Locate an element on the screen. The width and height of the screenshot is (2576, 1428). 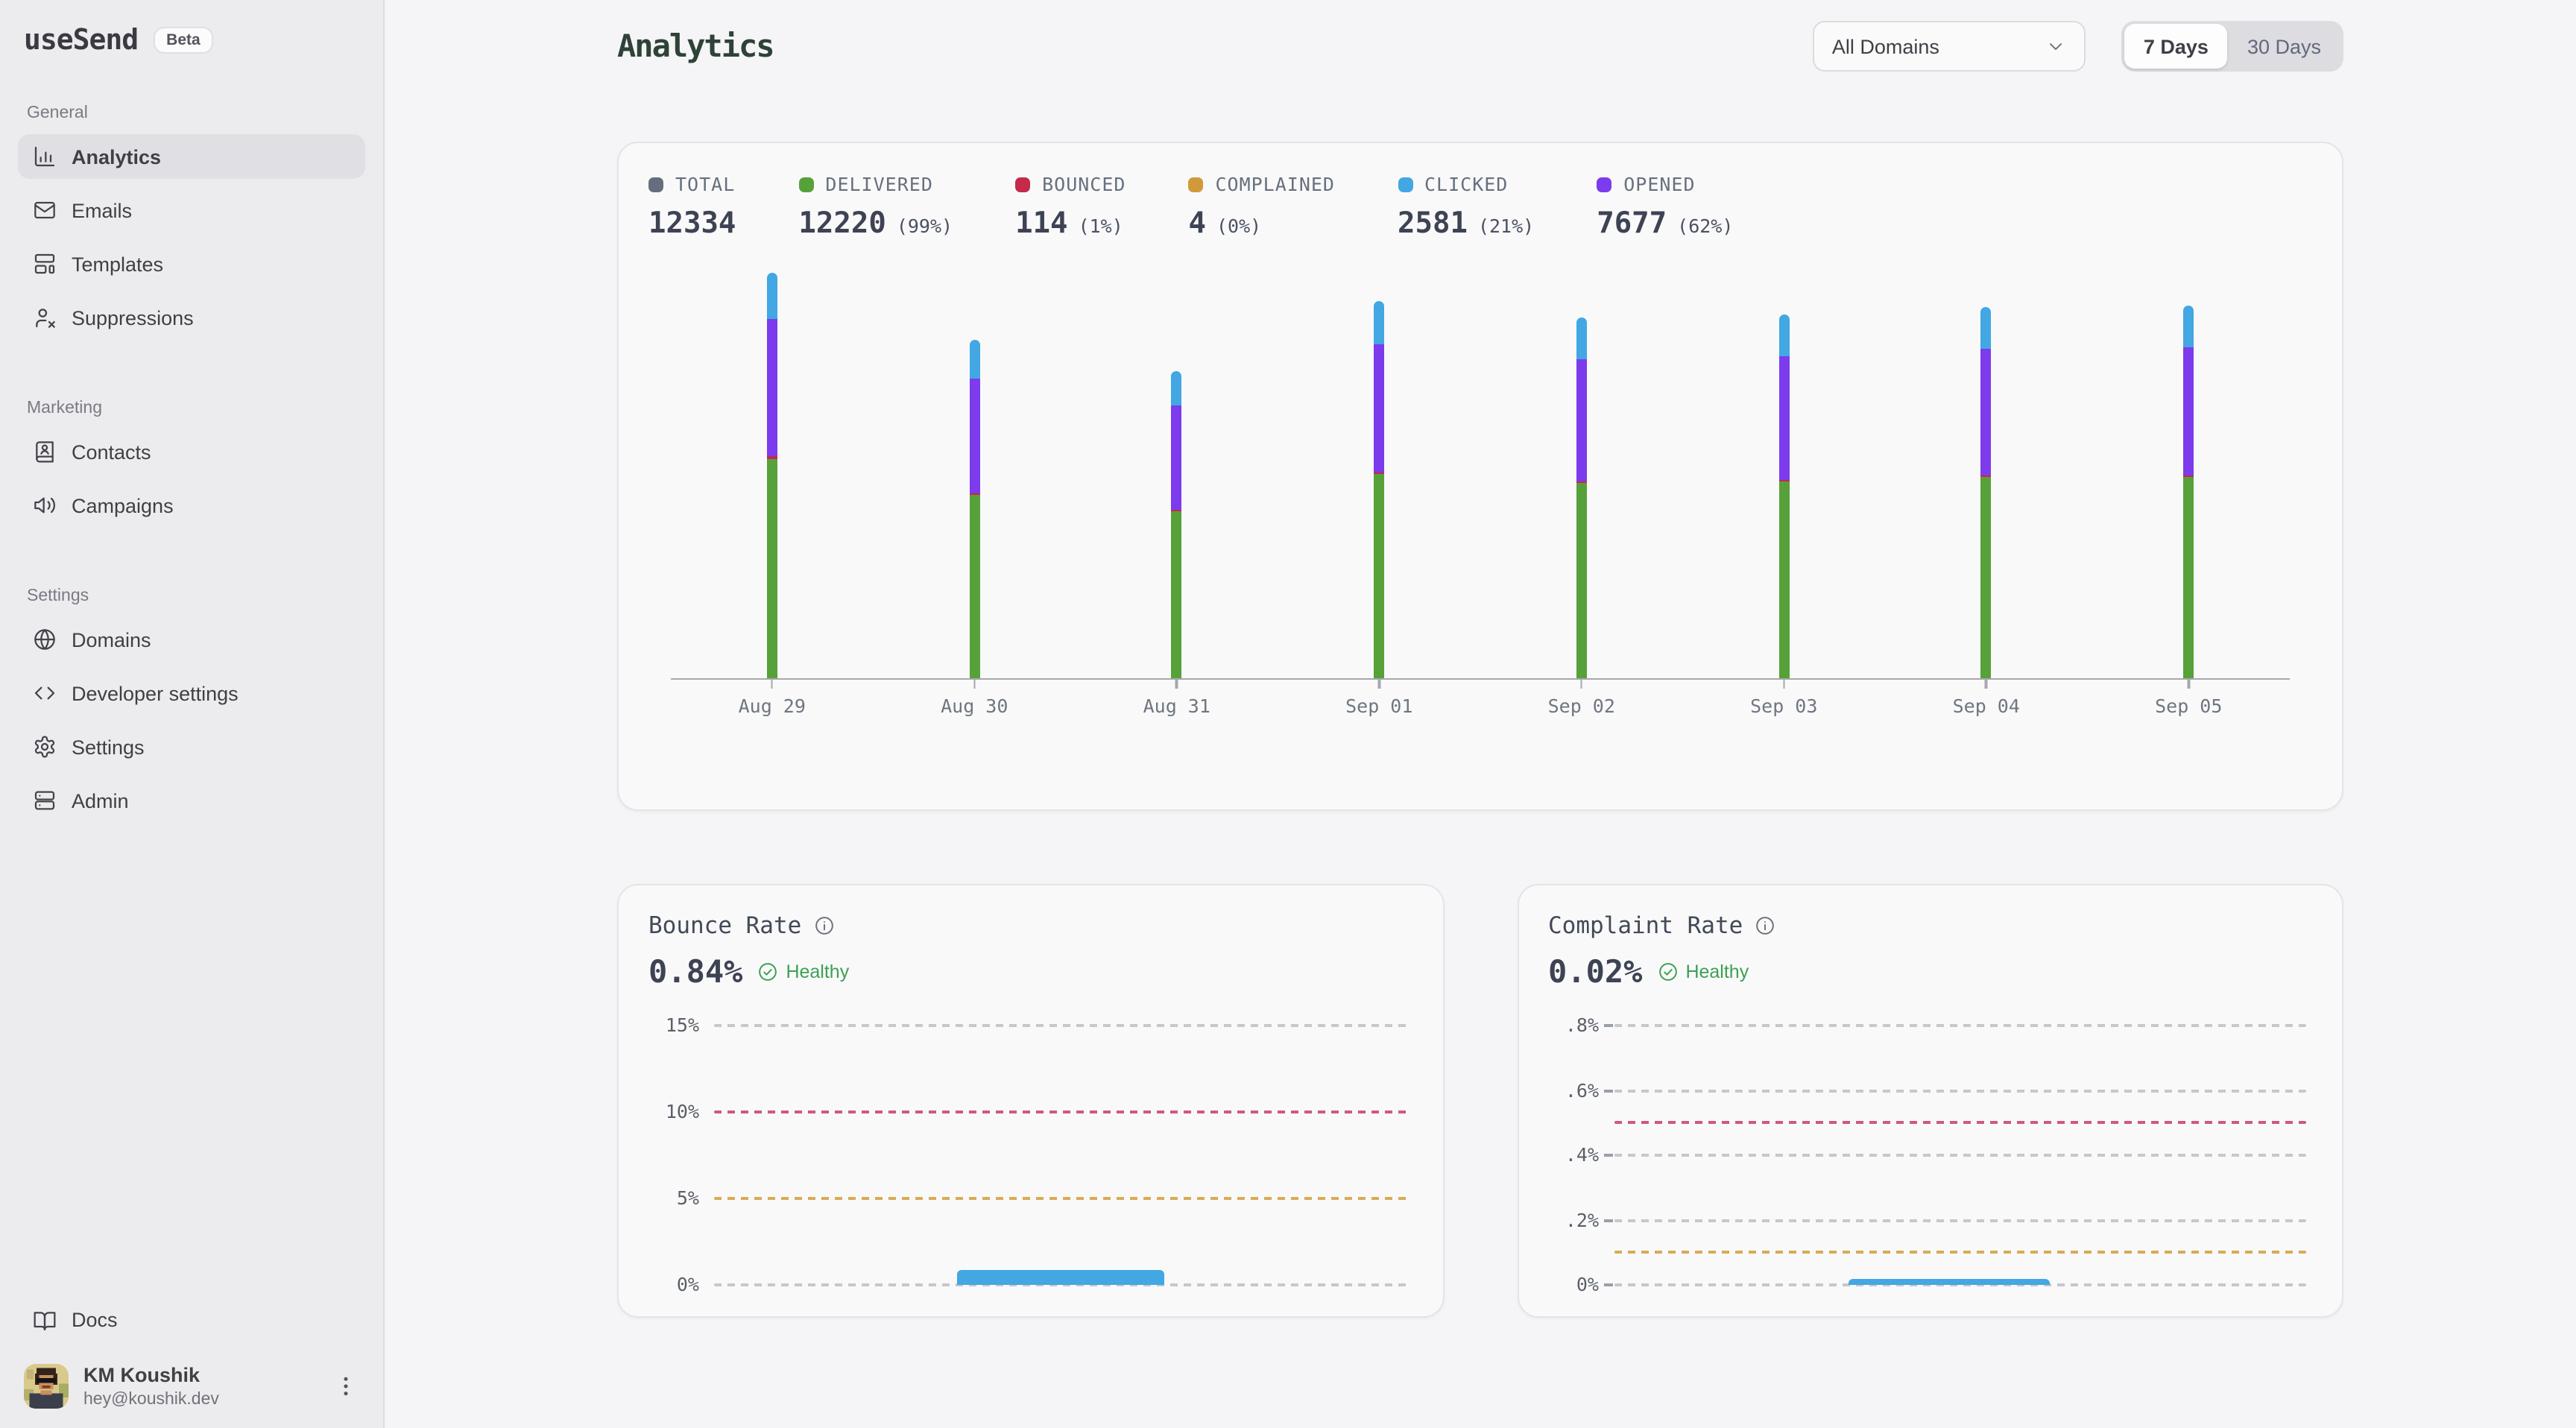
y-axis-label: .6% is located at coordinates (1582, 1089).